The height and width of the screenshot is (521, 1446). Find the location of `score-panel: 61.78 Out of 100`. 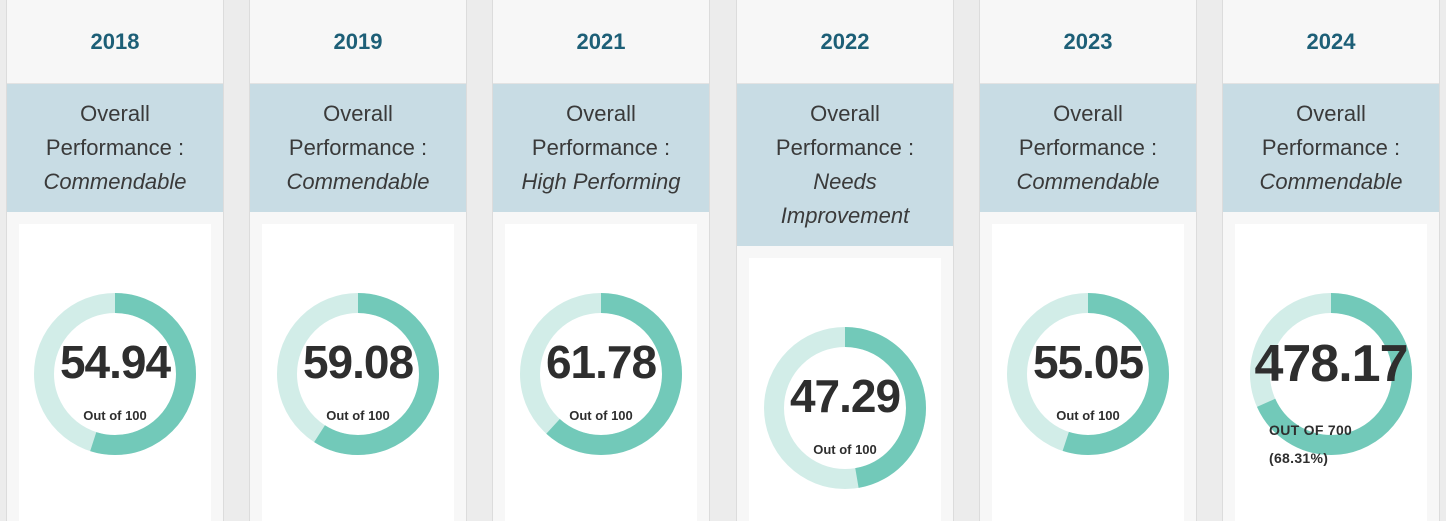

score-panel: 61.78 Out of 100 is located at coordinates (601, 372).